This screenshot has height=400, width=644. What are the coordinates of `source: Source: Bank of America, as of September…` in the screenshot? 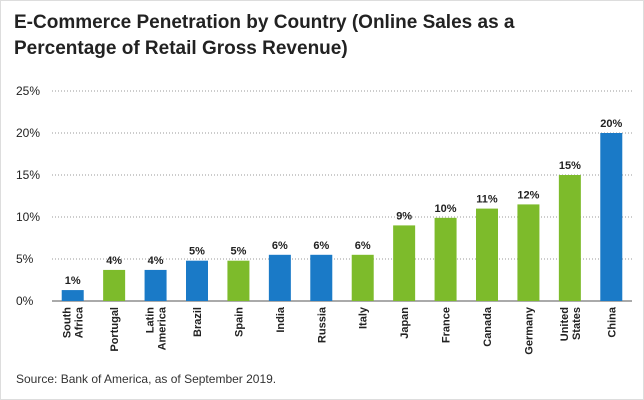 It's located at (146, 379).